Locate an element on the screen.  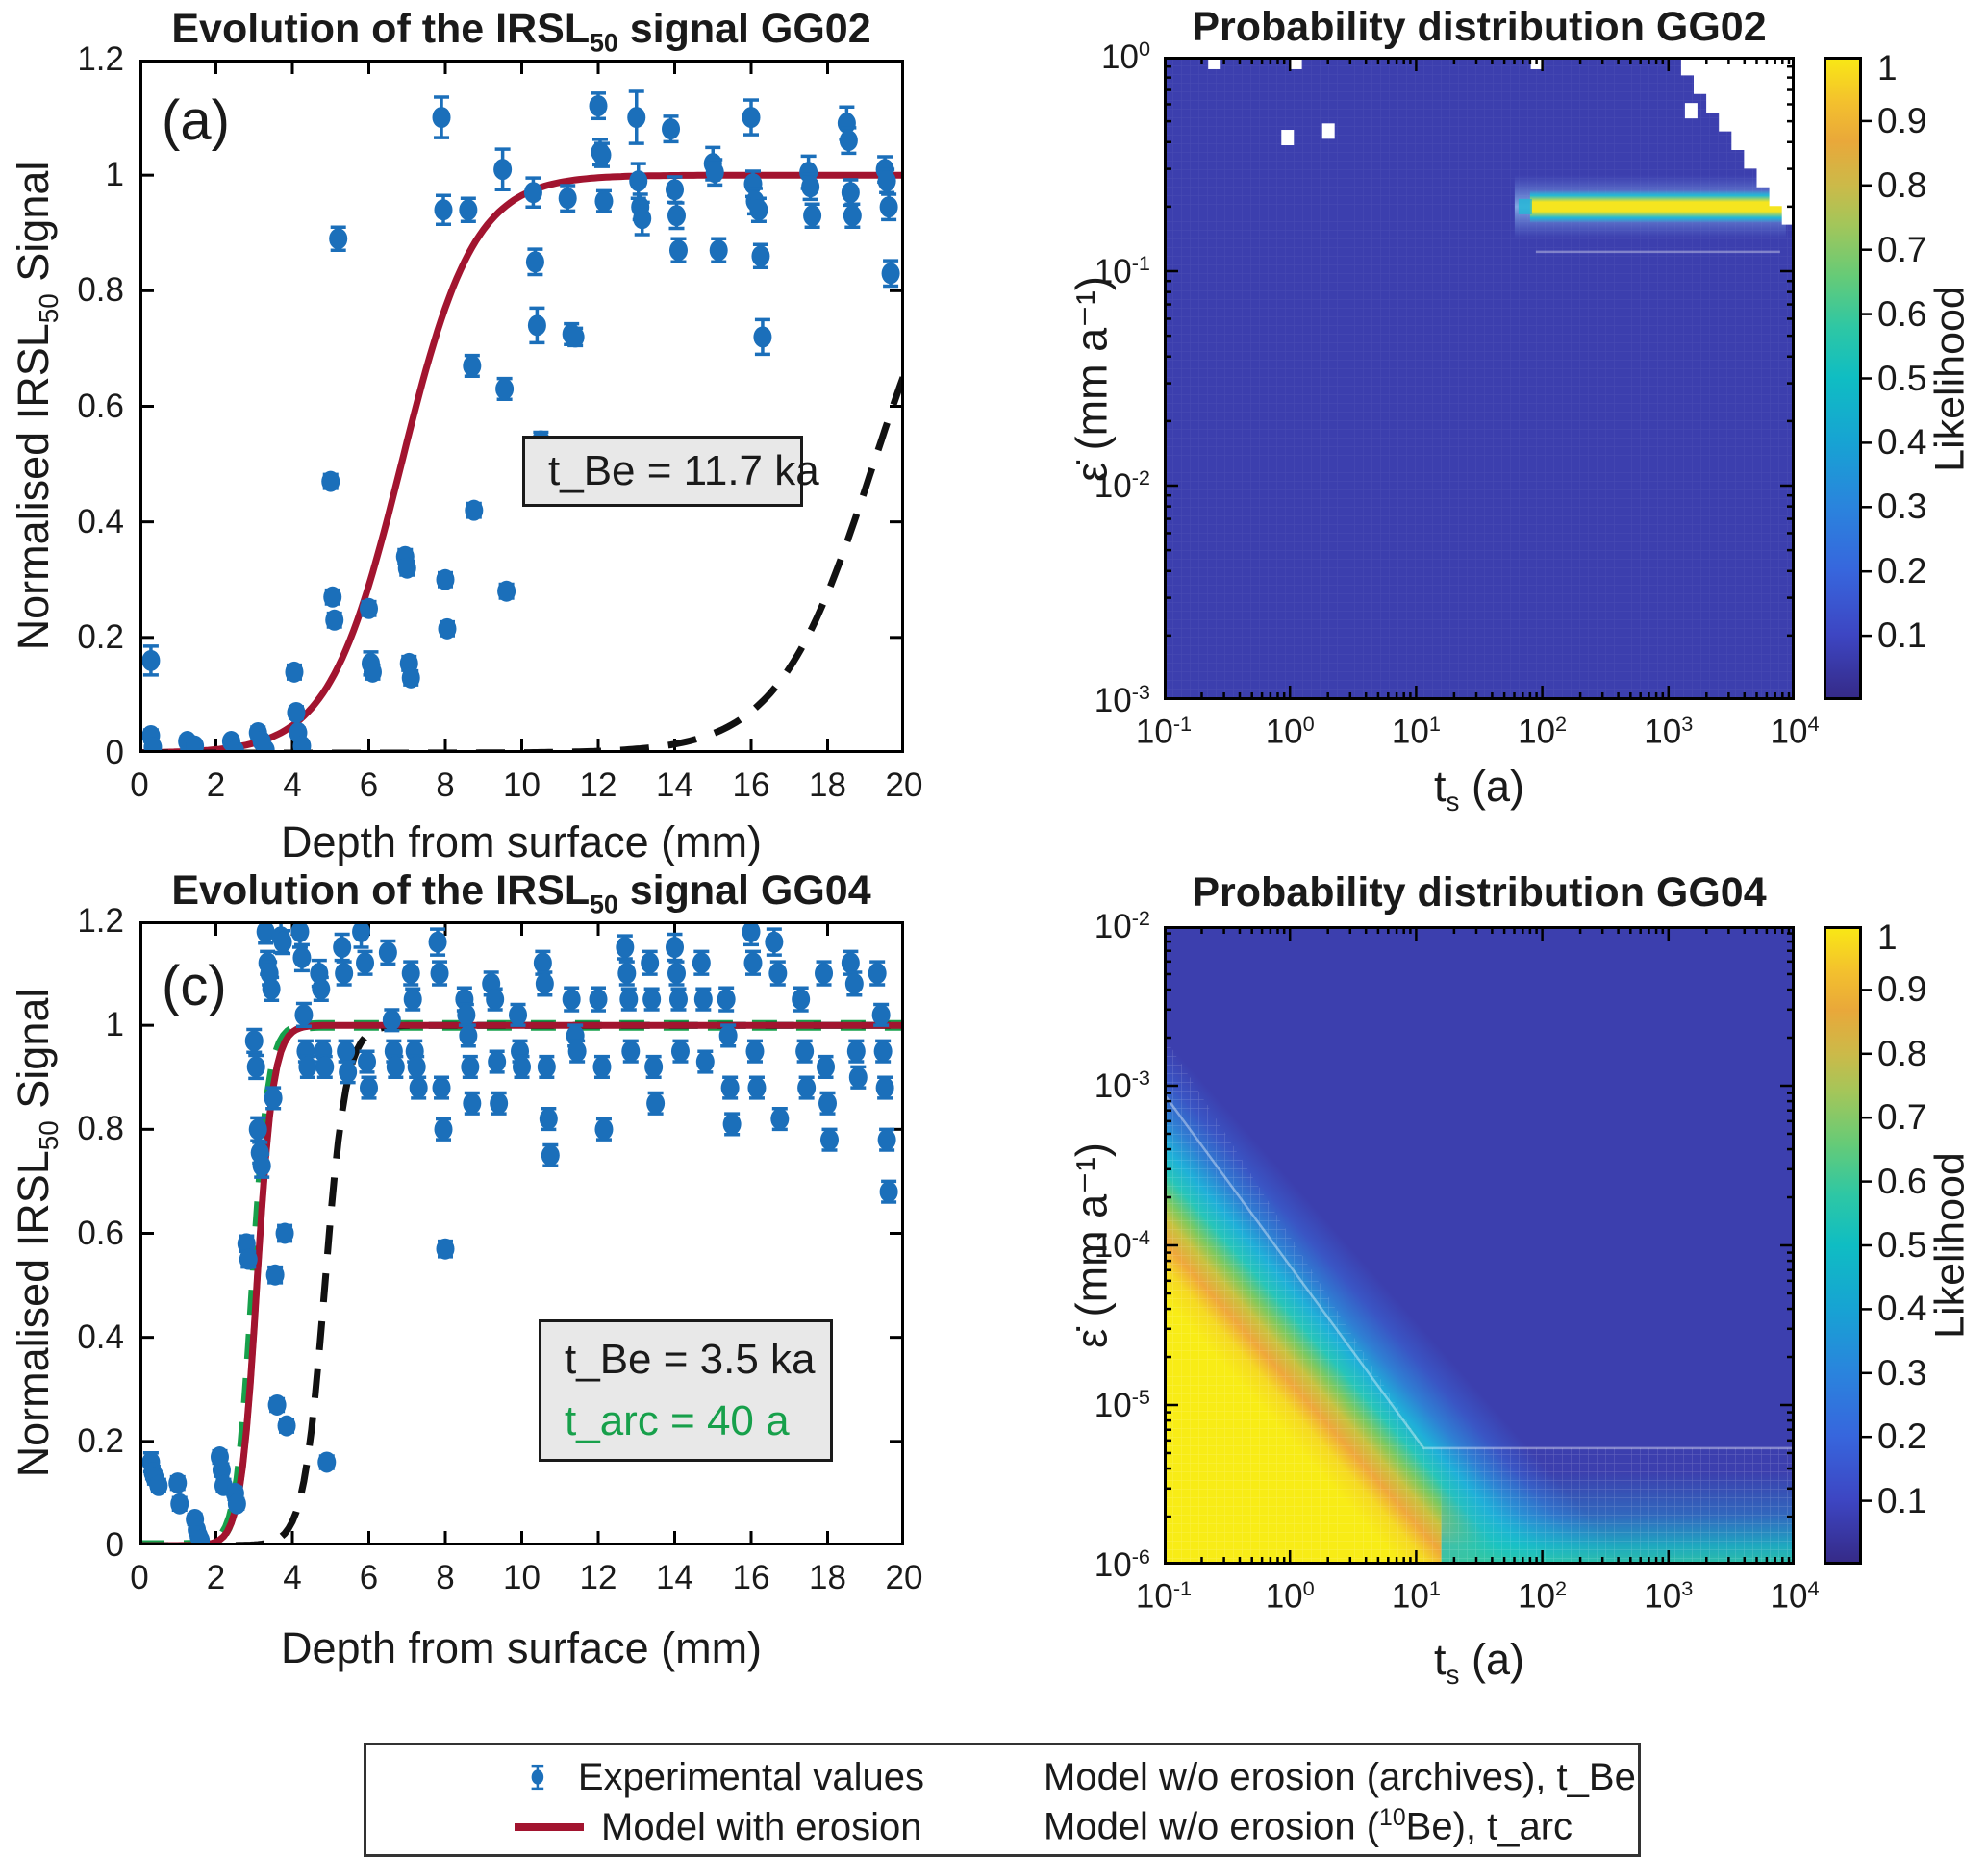
panel-d-title: Probability distribution GG04 is located at coordinates (1479, 892).